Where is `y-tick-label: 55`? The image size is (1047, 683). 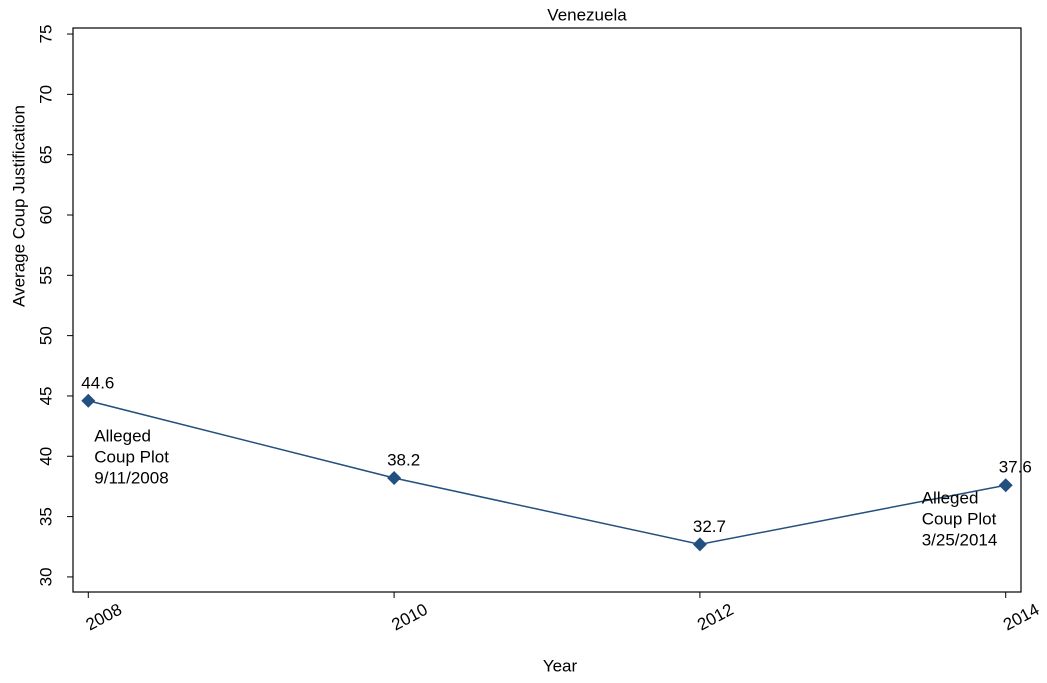 y-tick-label: 55 is located at coordinates (45, 275).